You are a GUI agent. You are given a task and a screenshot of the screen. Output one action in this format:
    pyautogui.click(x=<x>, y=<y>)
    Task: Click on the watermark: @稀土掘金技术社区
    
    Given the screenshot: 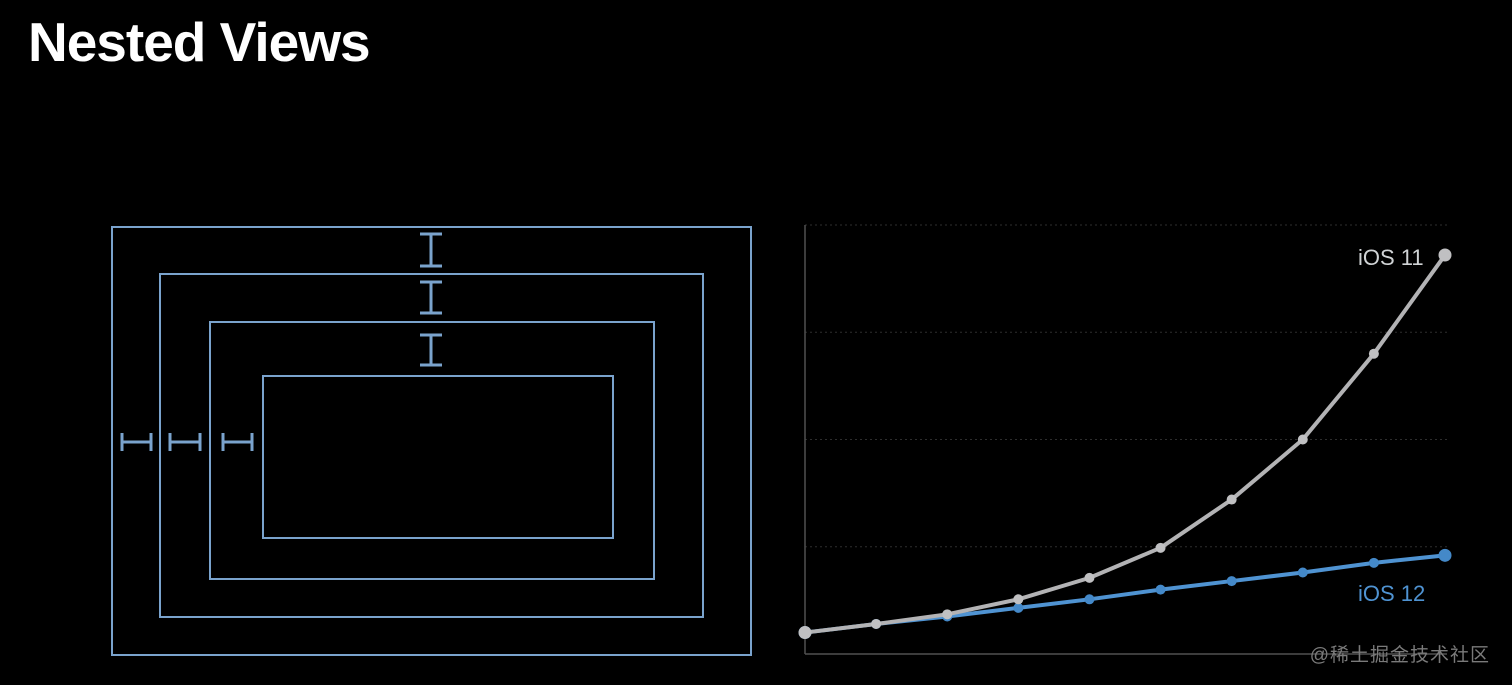 What is the action you would take?
    pyautogui.click(x=1399, y=655)
    